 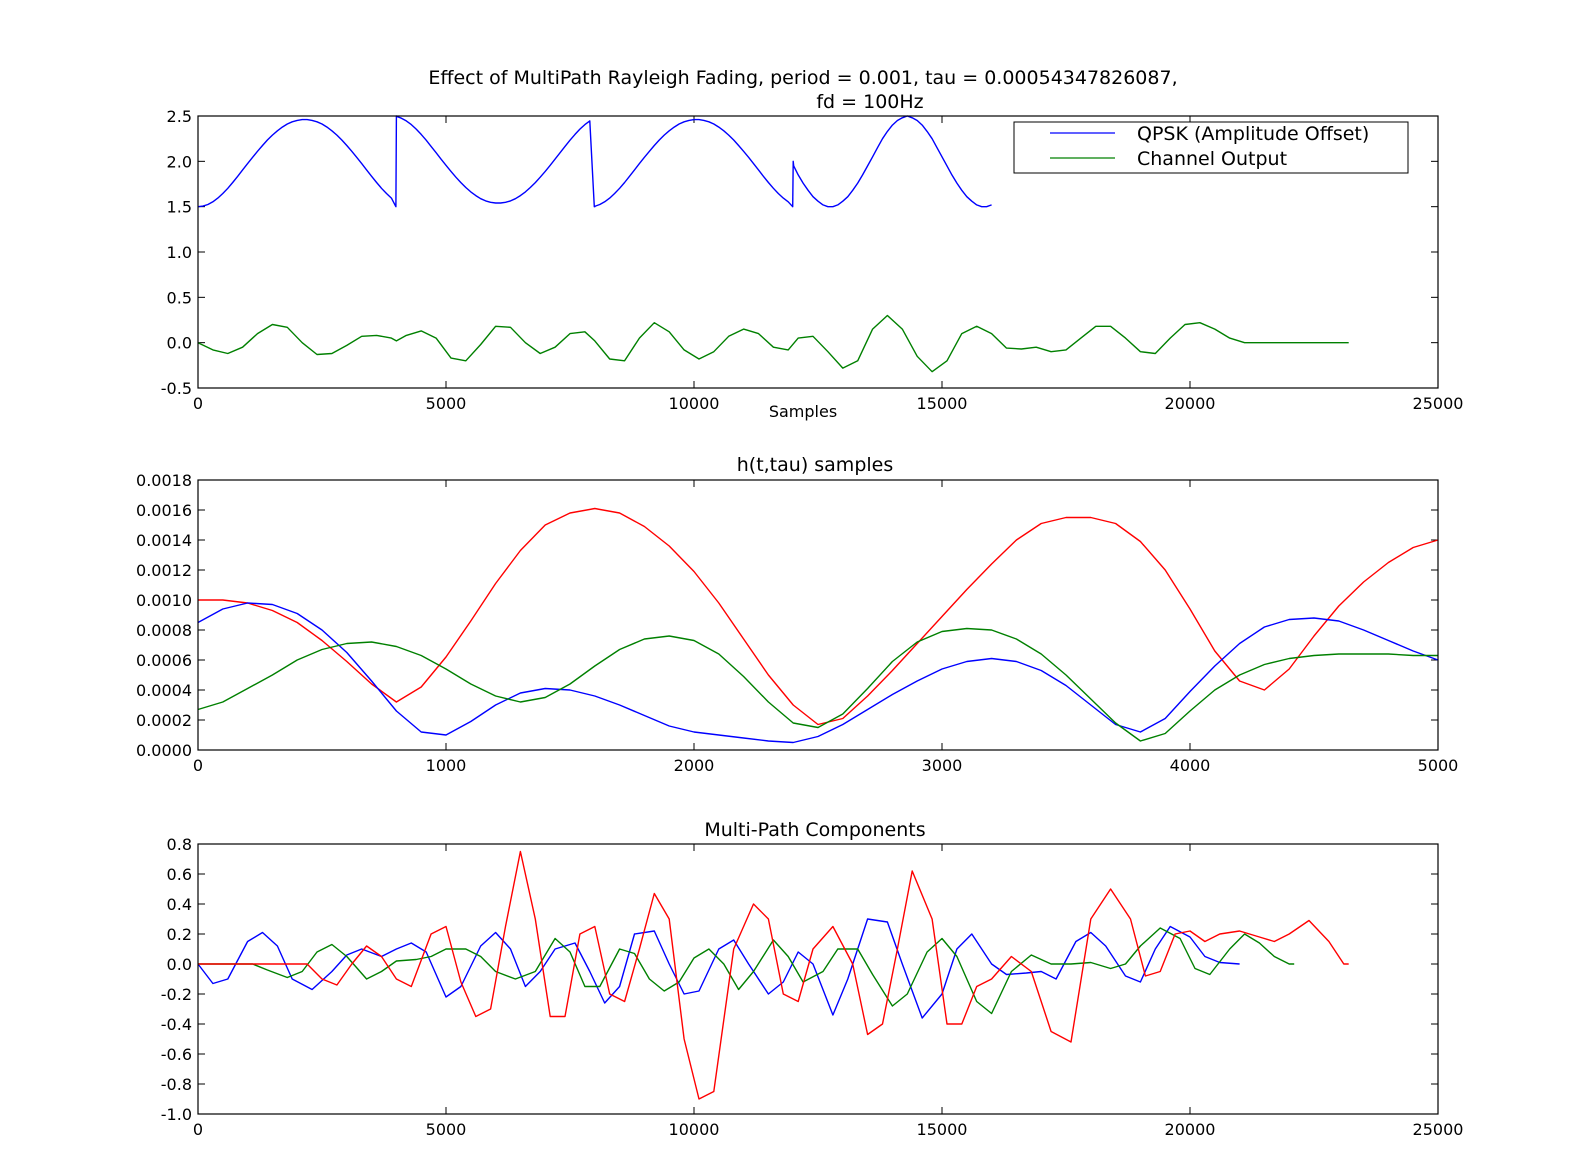 What do you see at coordinates (1253, 134) in the screenshot?
I see `legend-label-qpsk: QPSK (Amplitude Offset)` at bounding box center [1253, 134].